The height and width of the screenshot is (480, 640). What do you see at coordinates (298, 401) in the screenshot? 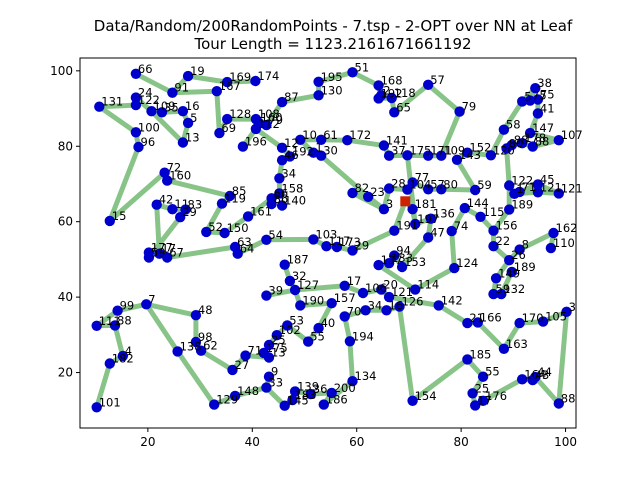
I see `point-label-75: 145` at bounding box center [298, 401].